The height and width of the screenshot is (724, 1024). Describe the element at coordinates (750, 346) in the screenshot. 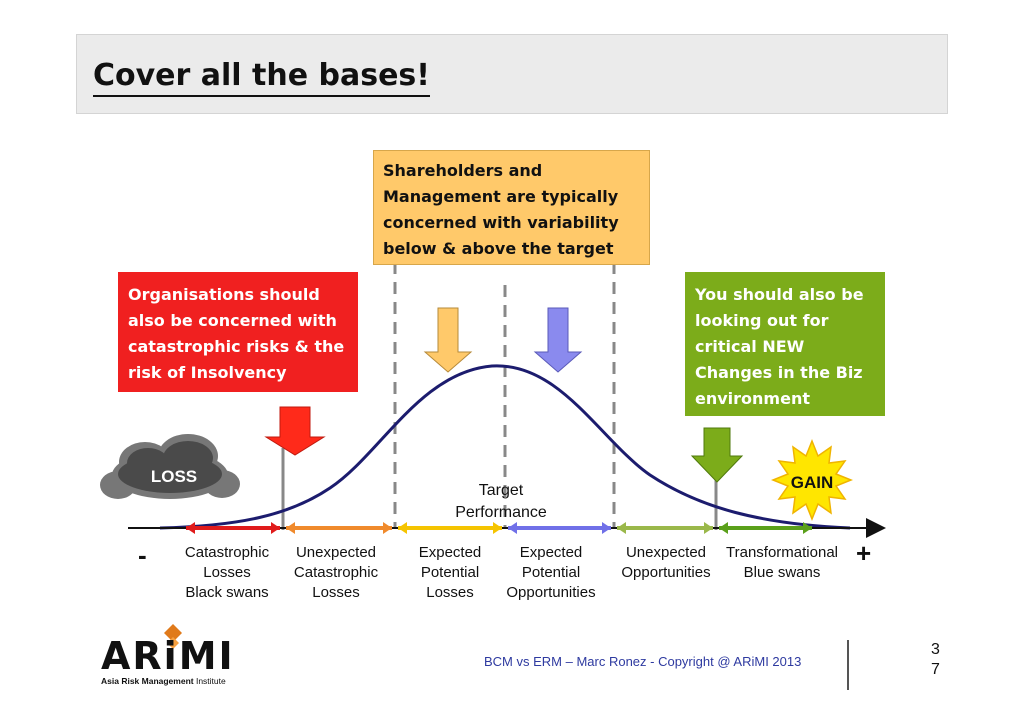

I see `callout-line: critical NEW` at that location.